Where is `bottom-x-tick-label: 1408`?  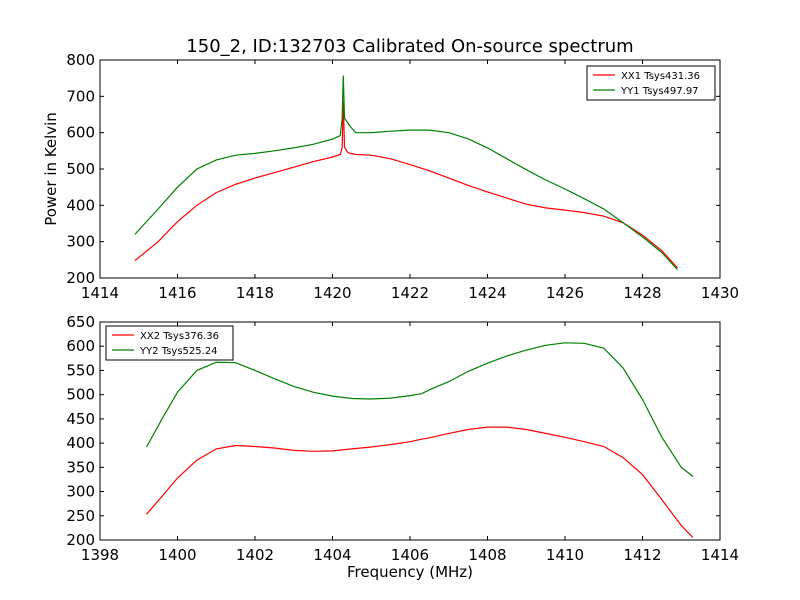 bottom-x-tick-label: 1408 is located at coordinates (487, 555).